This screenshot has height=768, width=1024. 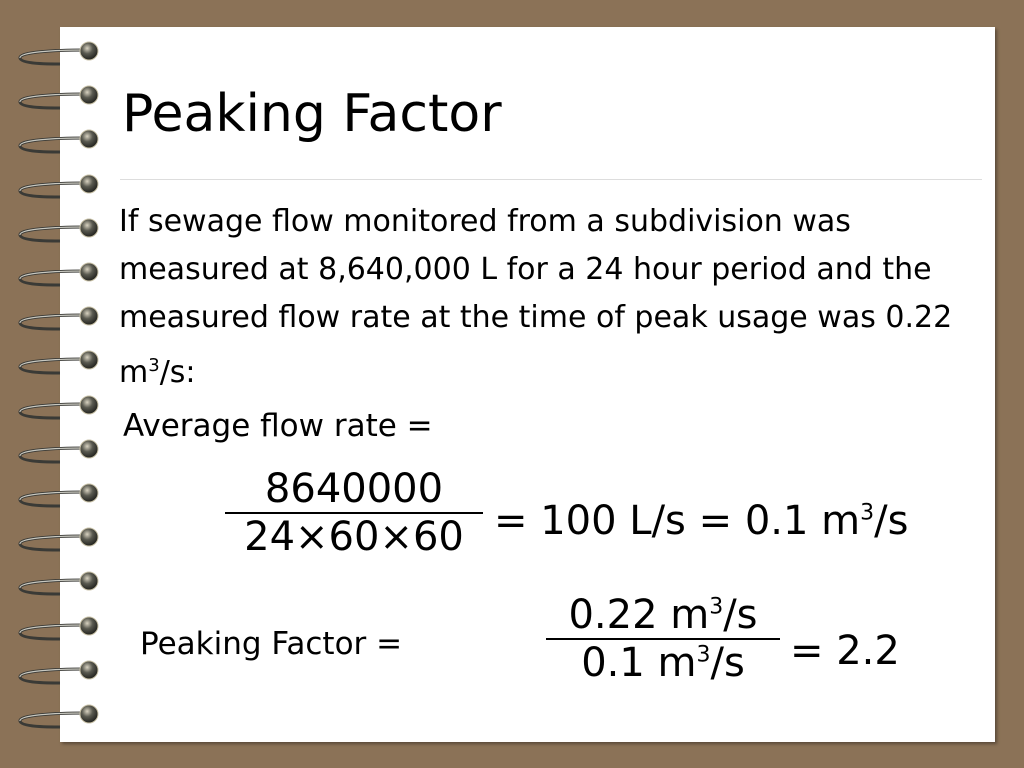 What do you see at coordinates (177, 372) in the screenshot?
I see `problem-text-end: /s:` at bounding box center [177, 372].